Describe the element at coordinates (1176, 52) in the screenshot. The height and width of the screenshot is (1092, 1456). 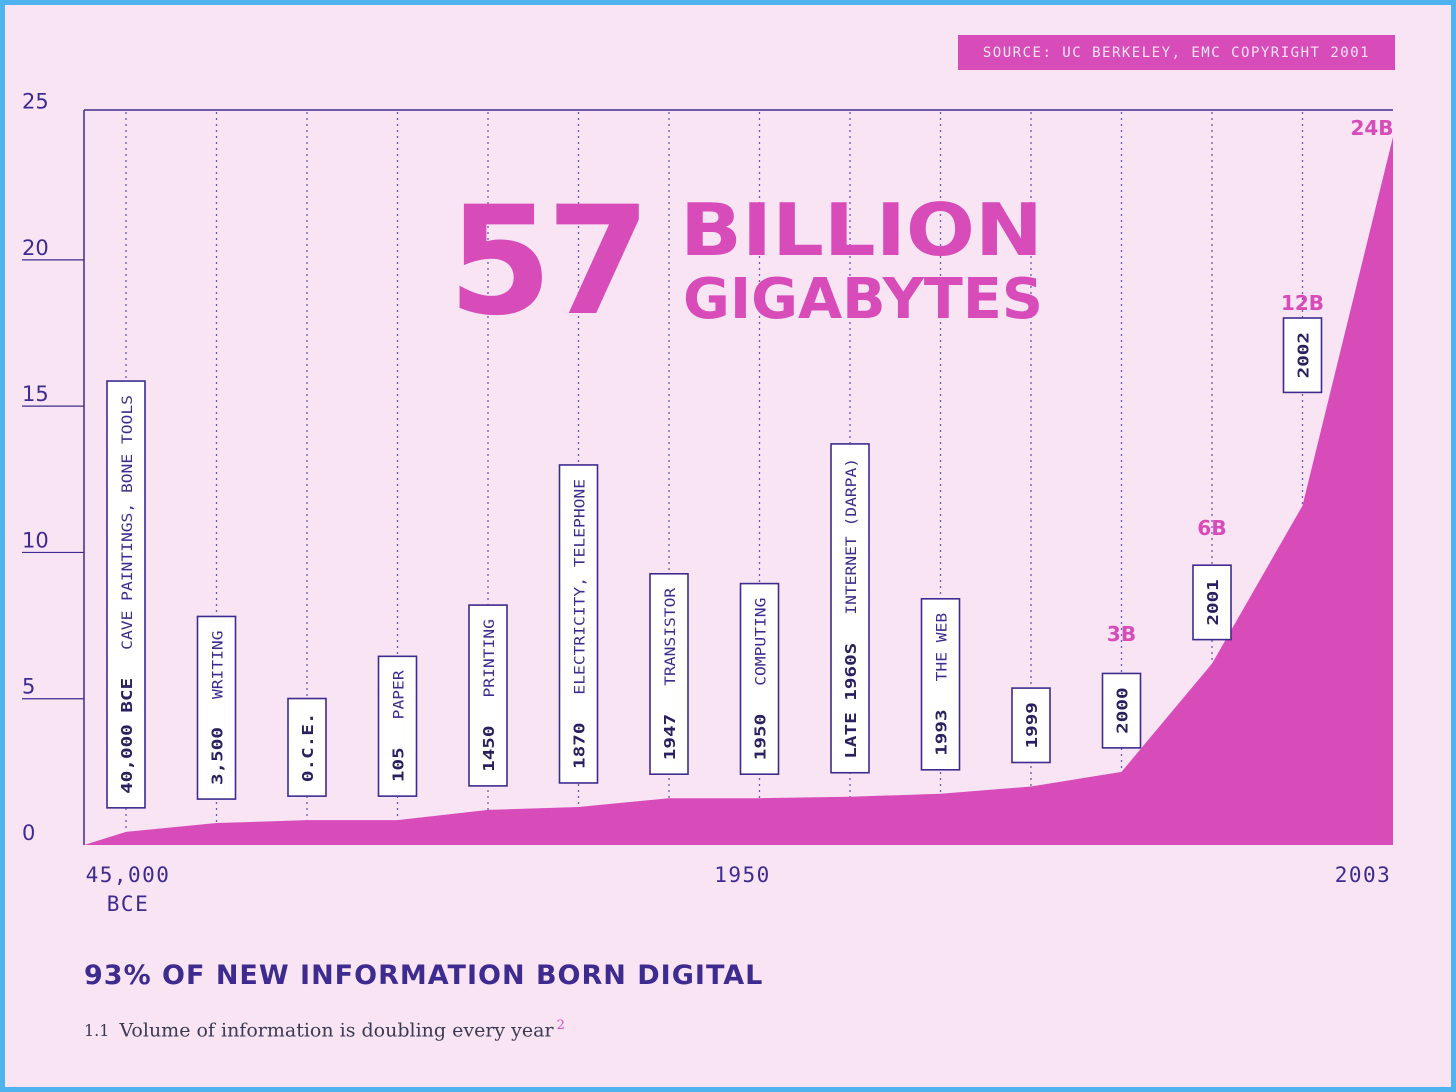
I see `source-badge: SOURCE: UC BERKELEY, EMC COPYRIGHT 2001` at that location.